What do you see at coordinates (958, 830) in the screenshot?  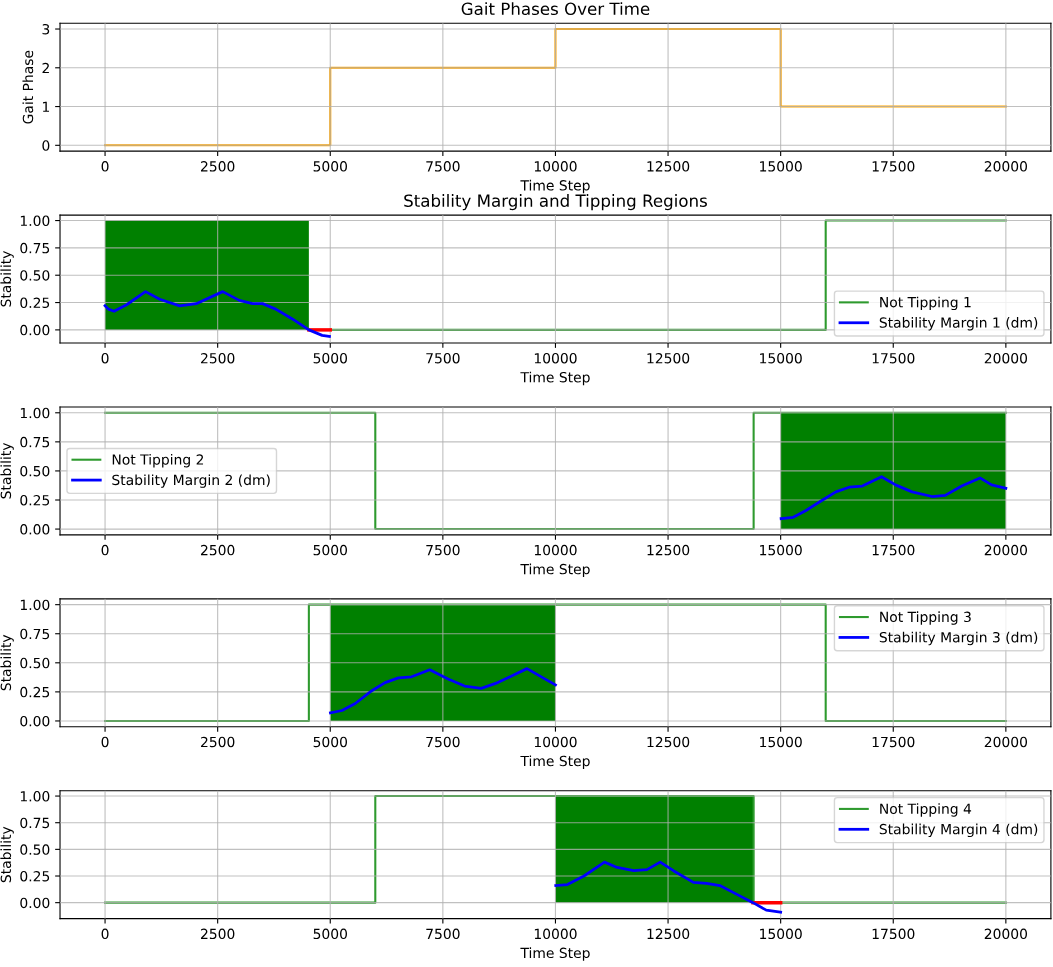 I see `legend-label: Stability Margin 4 (dm)` at bounding box center [958, 830].